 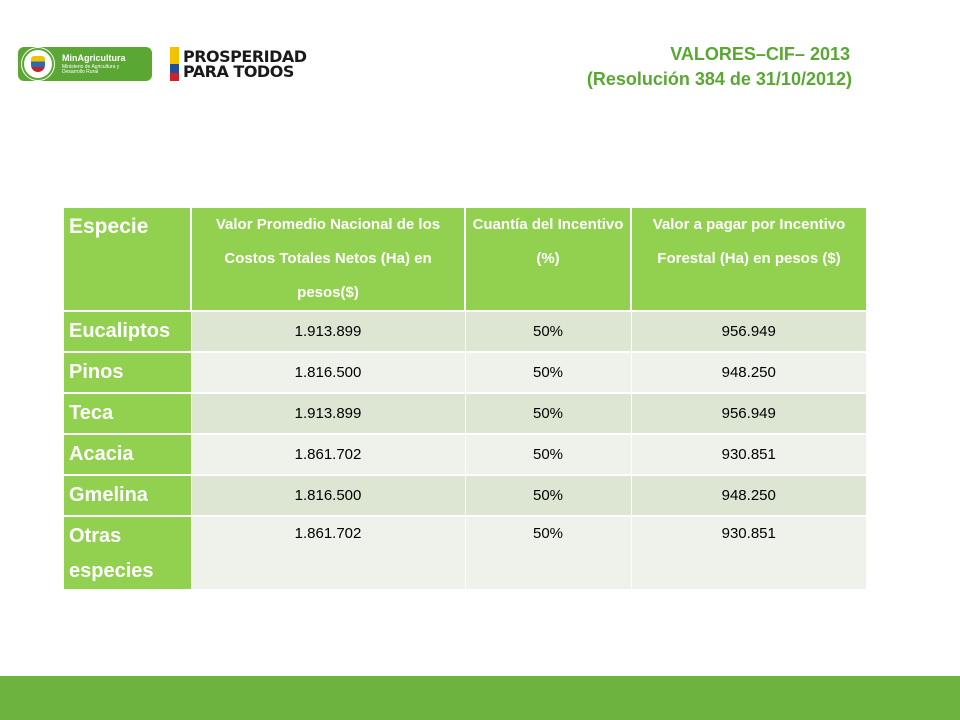 What do you see at coordinates (127, 454) in the screenshot?
I see `species-cell: Acacia` at bounding box center [127, 454].